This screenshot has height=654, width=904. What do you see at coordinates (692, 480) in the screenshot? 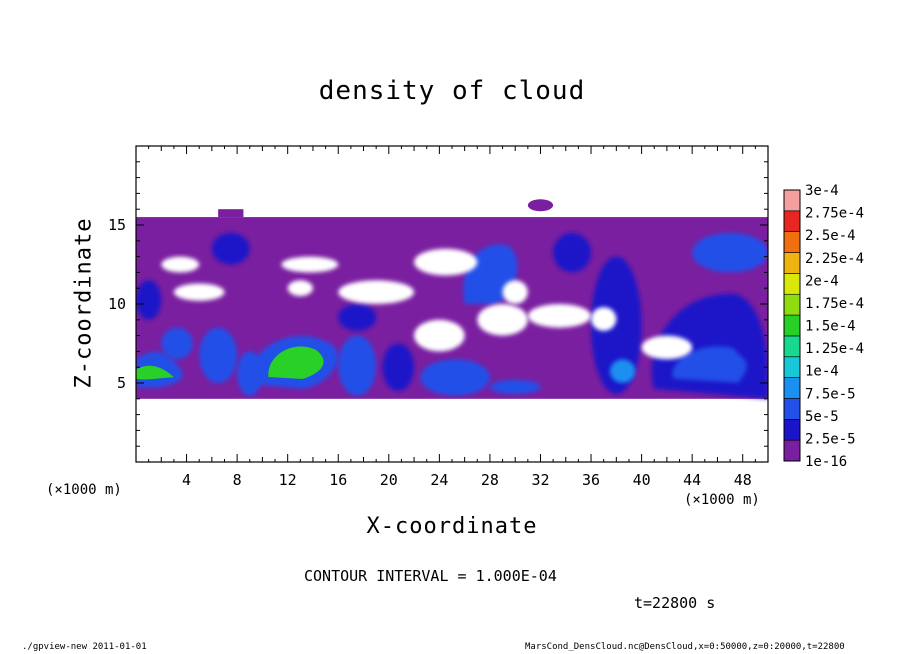
I see `x-tick-label: 44` at bounding box center [692, 480].